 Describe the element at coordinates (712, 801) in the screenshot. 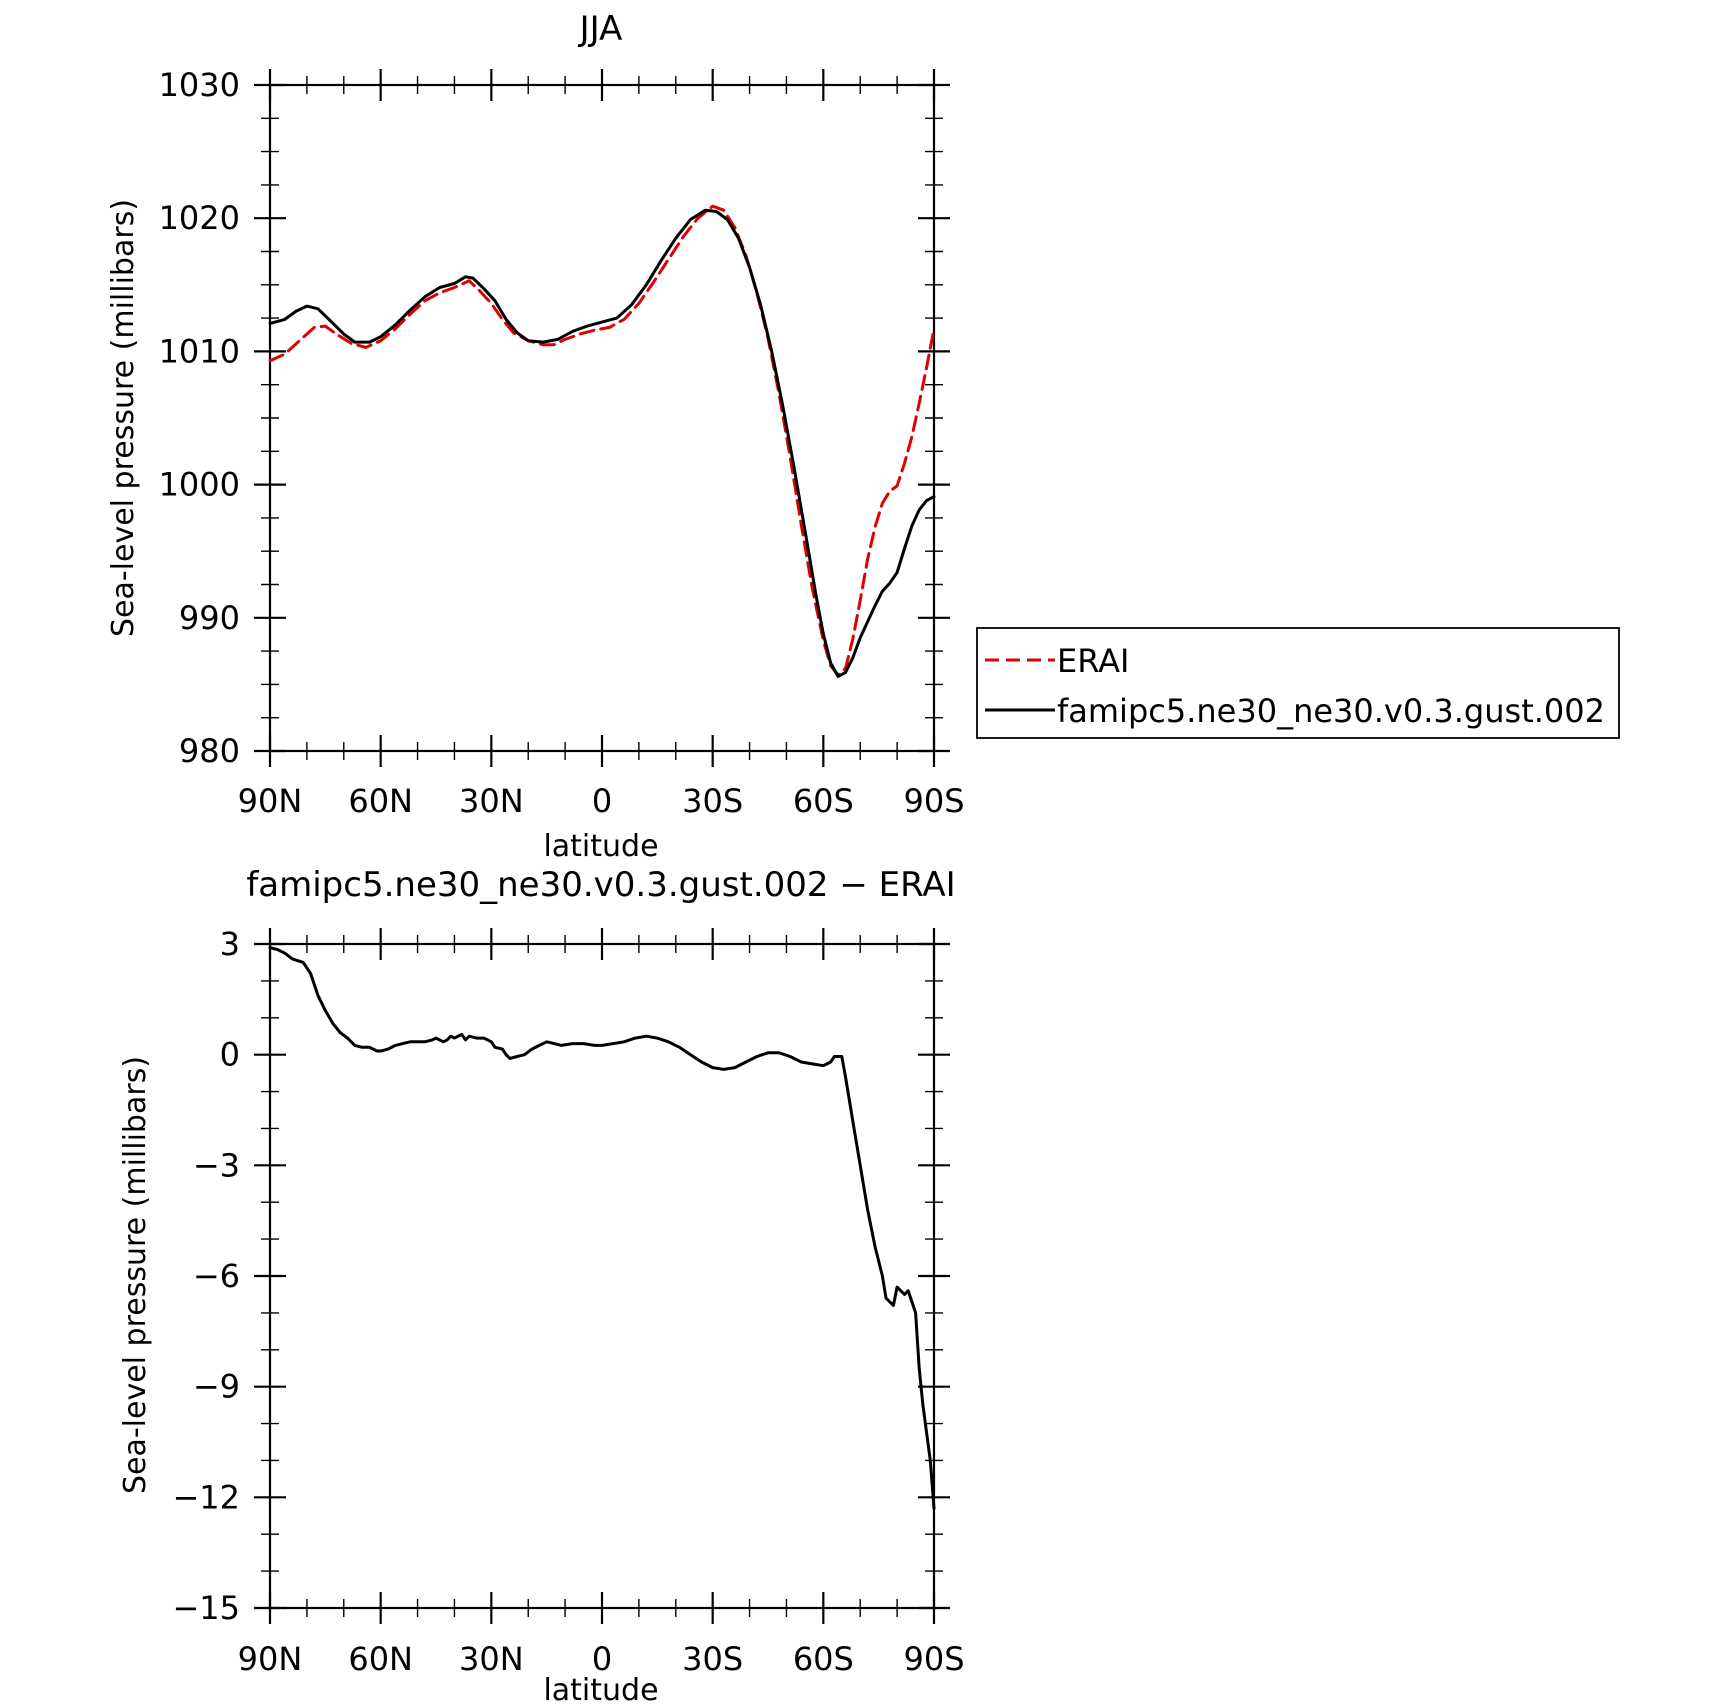

I see `top-x-tick-label: 30S` at that location.